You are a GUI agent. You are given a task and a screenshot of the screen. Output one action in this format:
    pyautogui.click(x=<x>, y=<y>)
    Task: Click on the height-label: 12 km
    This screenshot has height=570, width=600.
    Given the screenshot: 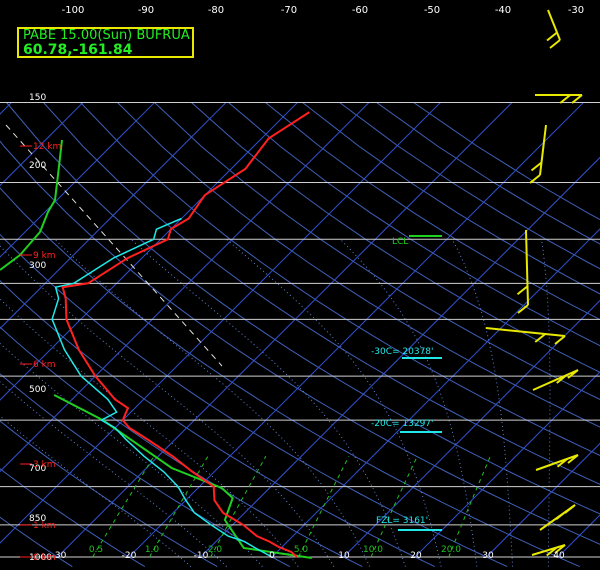 What is the action you would take?
    pyautogui.click(x=47, y=147)
    